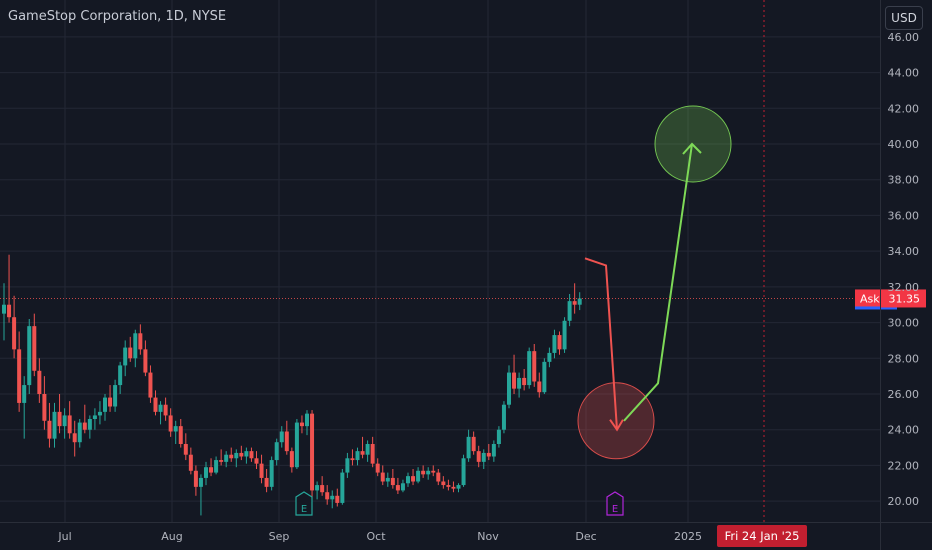  I want to click on y-tick-label: 20.00, so click(904, 501).